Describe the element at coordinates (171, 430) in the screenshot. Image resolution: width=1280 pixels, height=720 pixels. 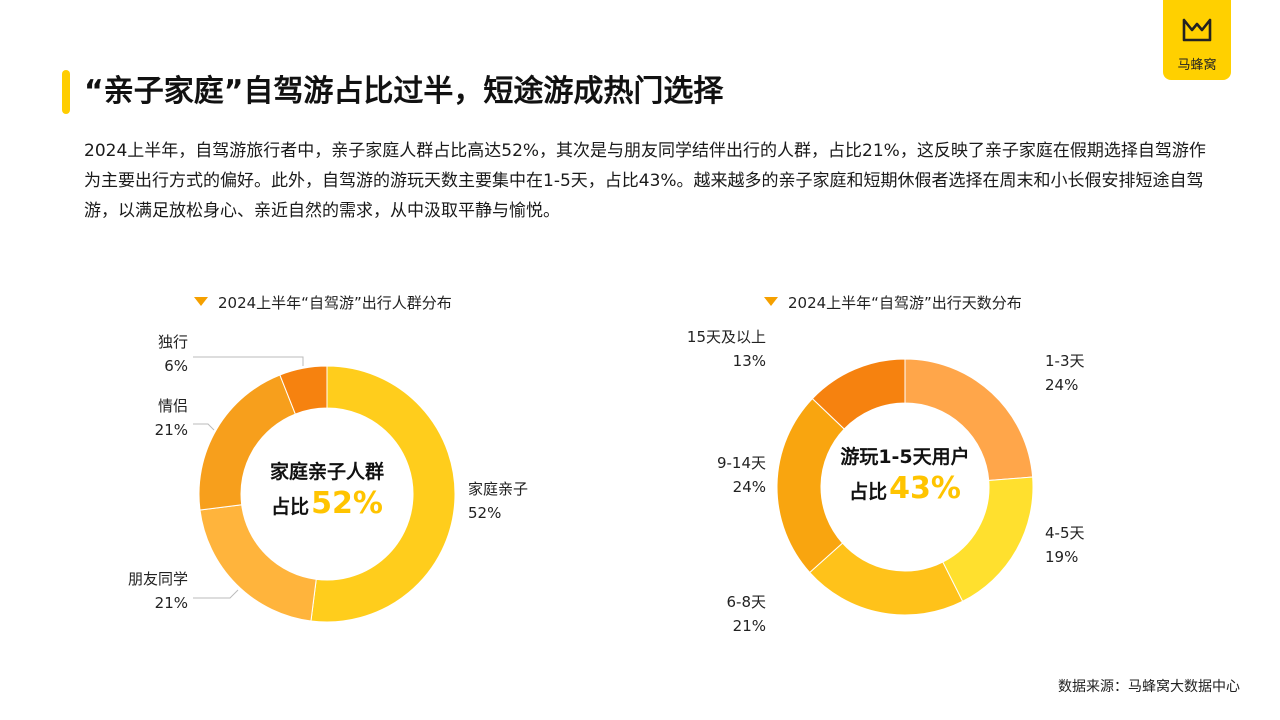
I see `chart-1-slice-value-3: 21%` at that location.